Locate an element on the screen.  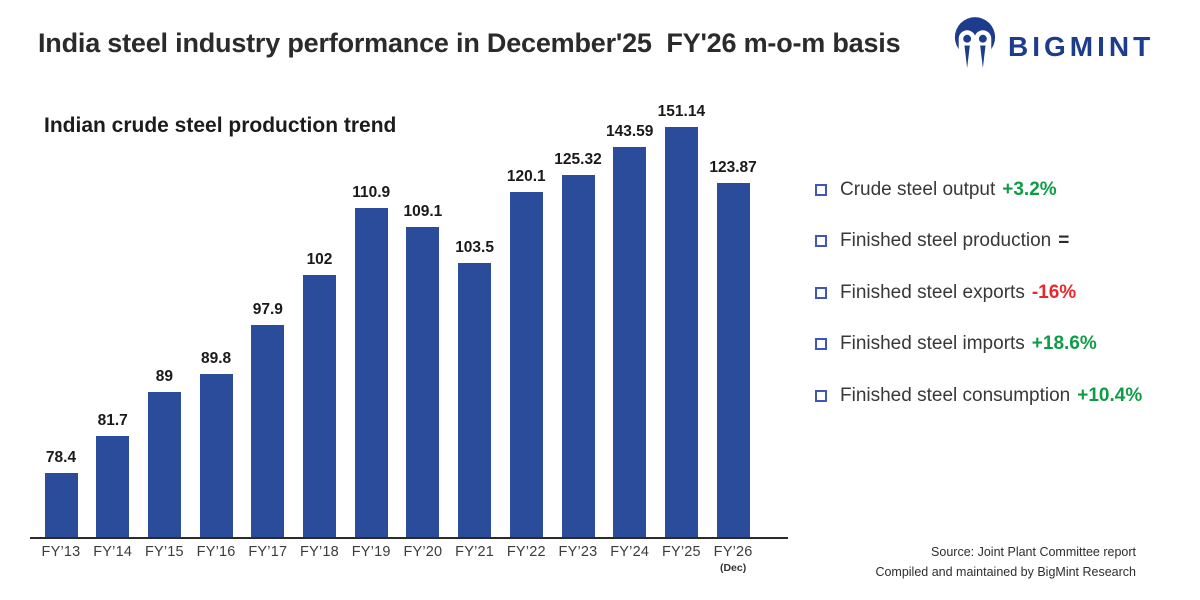
bar-value-label: 103.5 is located at coordinates (474, 247).